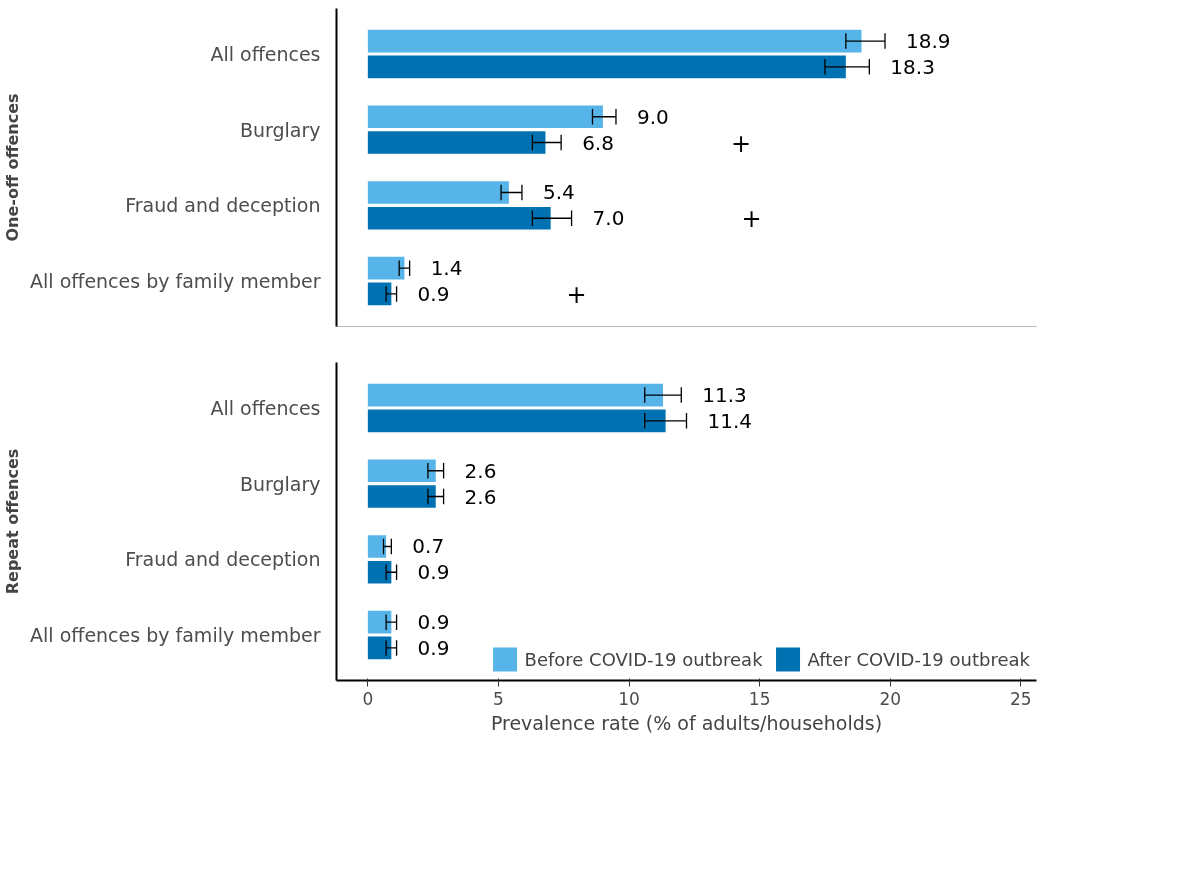 The width and height of the screenshot is (1188, 870). I want to click on data-label: 1.4, so click(446, 268).